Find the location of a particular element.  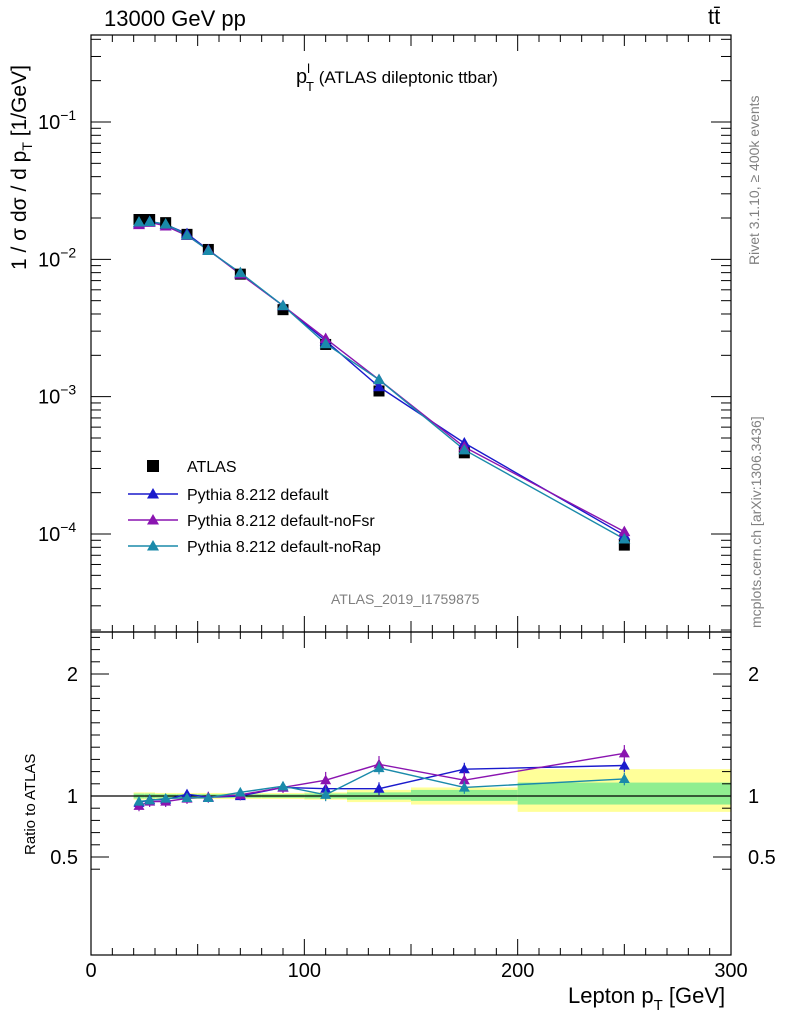

title-sub: T is located at coordinates (310, 86).